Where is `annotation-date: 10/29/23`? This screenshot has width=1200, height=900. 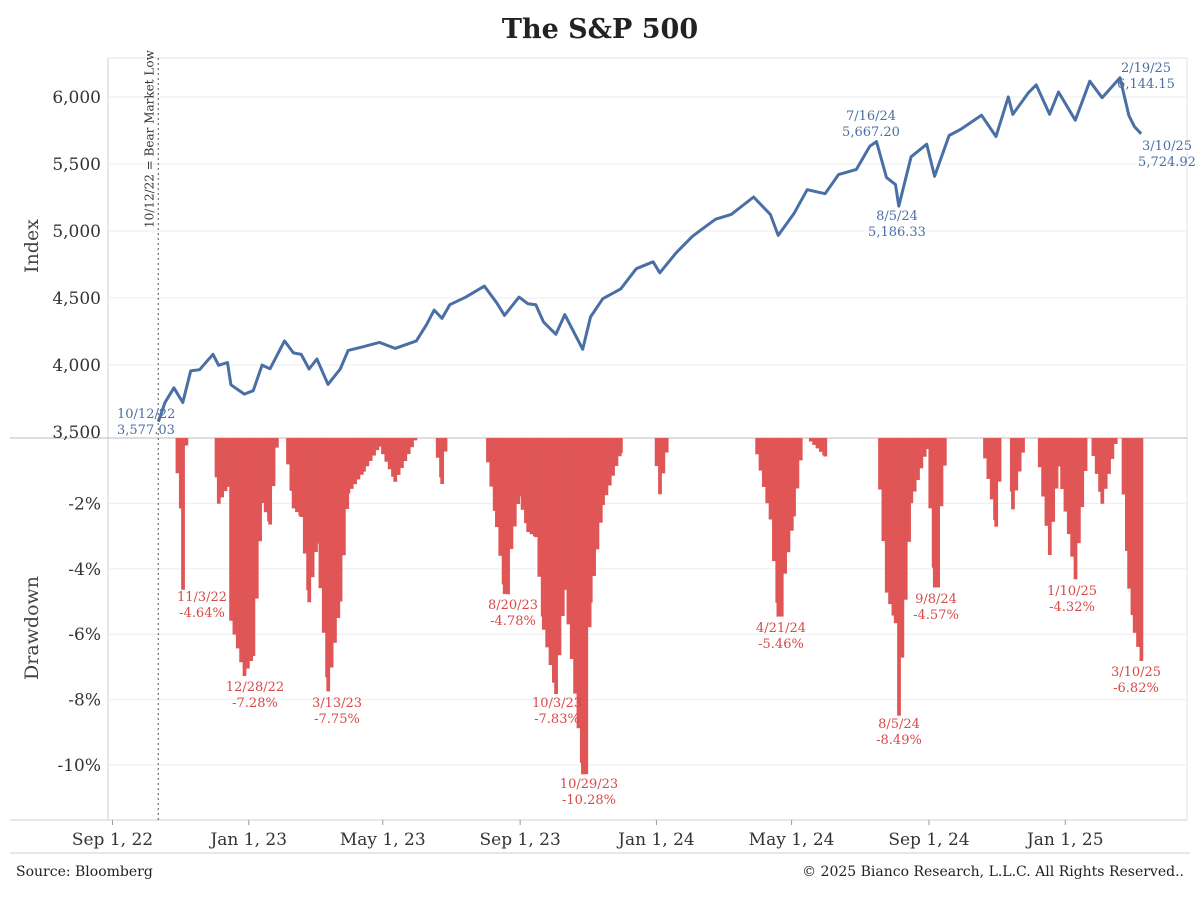 annotation-date: 10/29/23 is located at coordinates (589, 784).